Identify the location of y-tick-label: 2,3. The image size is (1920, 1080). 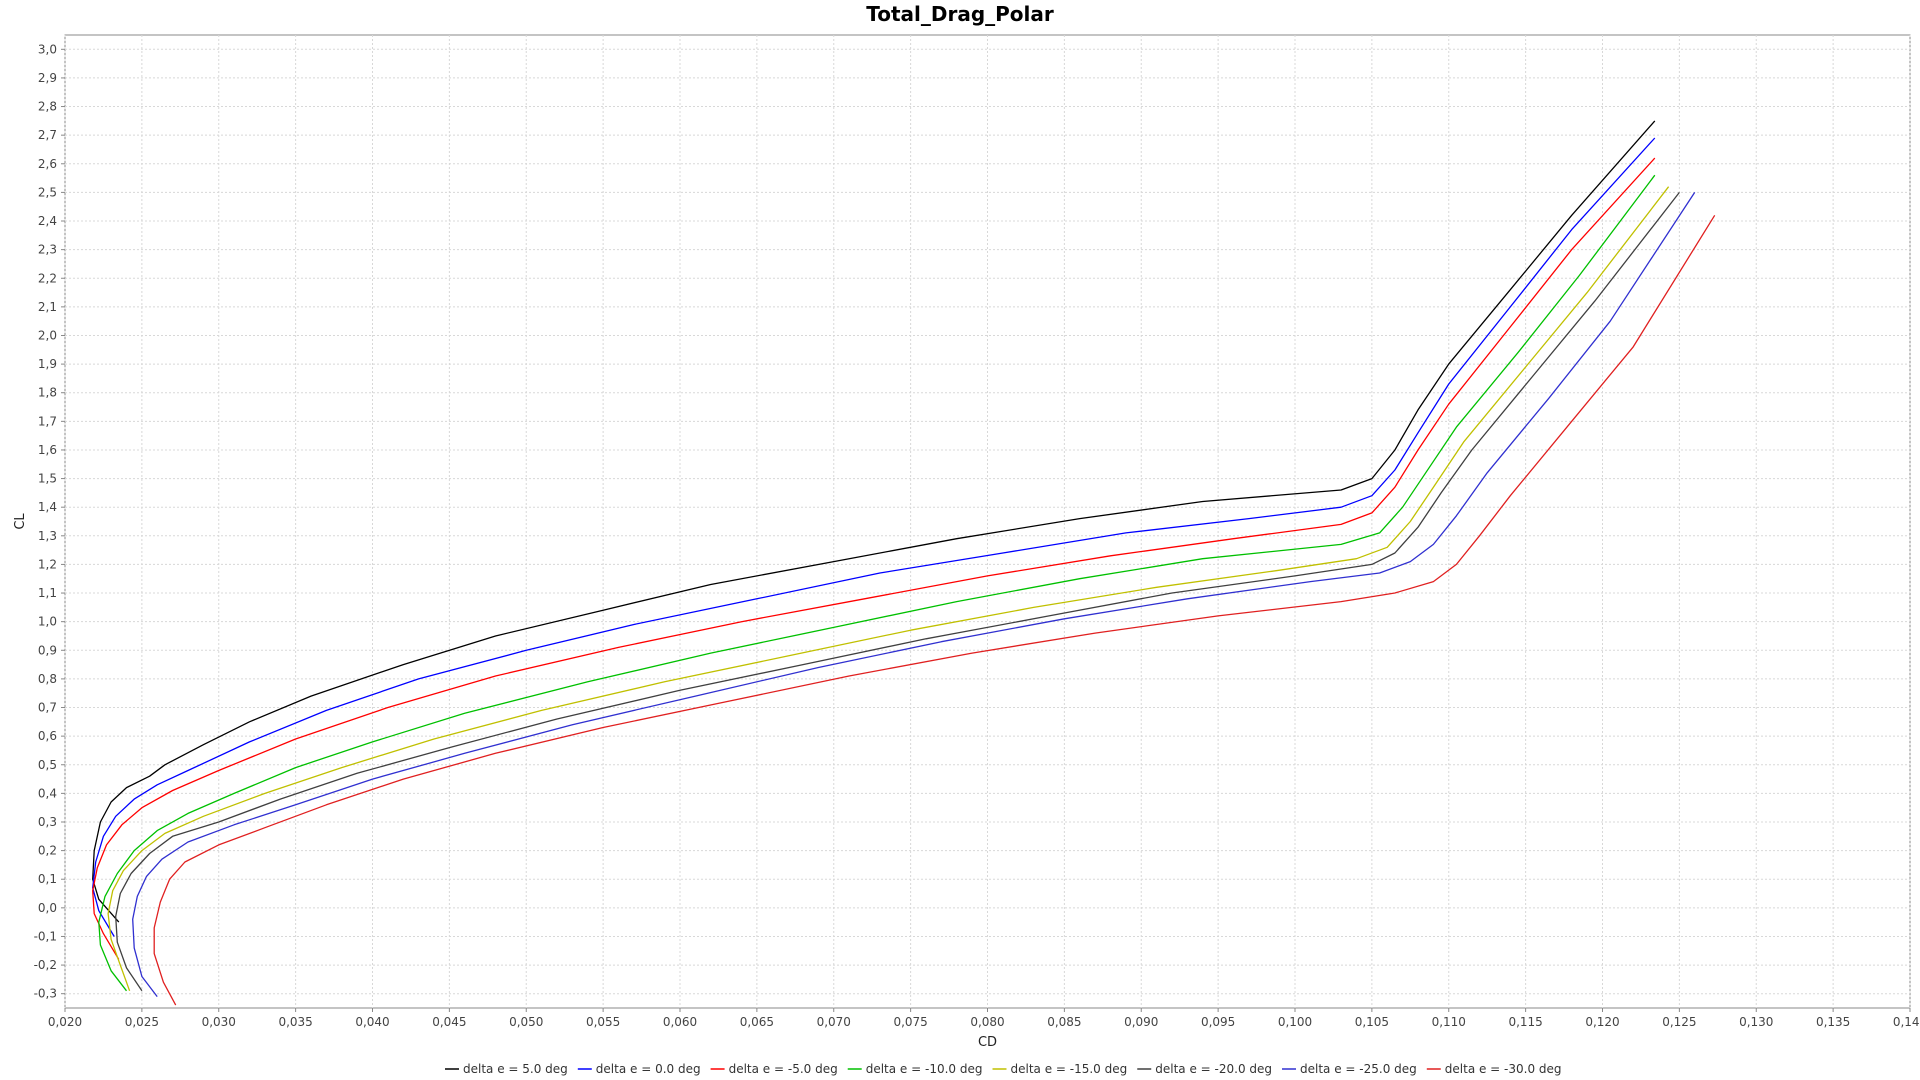
(47, 250).